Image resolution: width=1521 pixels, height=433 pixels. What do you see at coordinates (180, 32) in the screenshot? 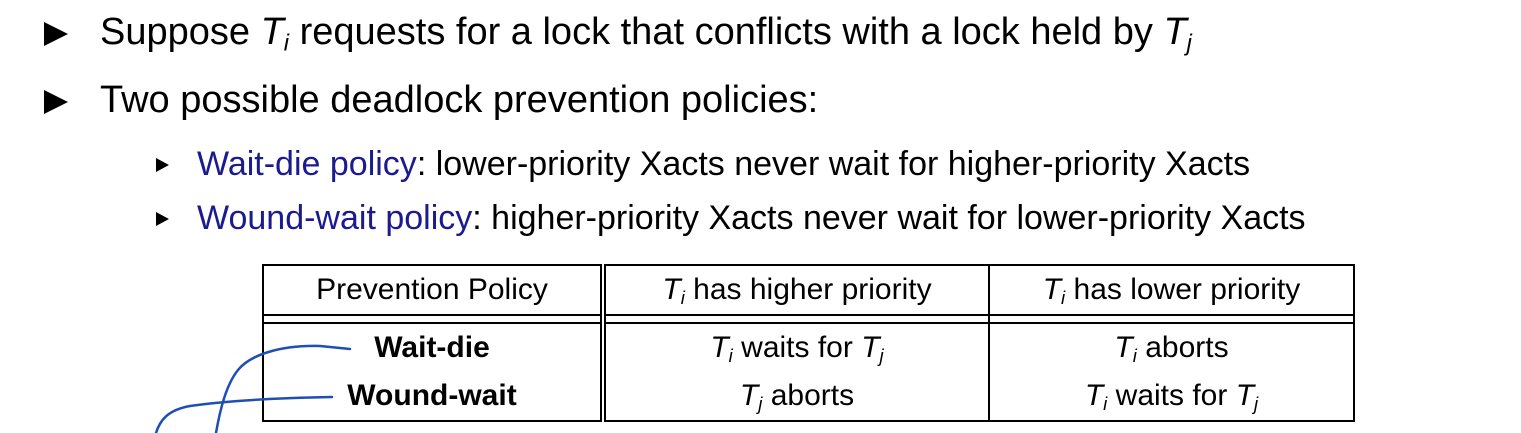
I see `bullet-1-text-a: Suppose` at bounding box center [180, 32].